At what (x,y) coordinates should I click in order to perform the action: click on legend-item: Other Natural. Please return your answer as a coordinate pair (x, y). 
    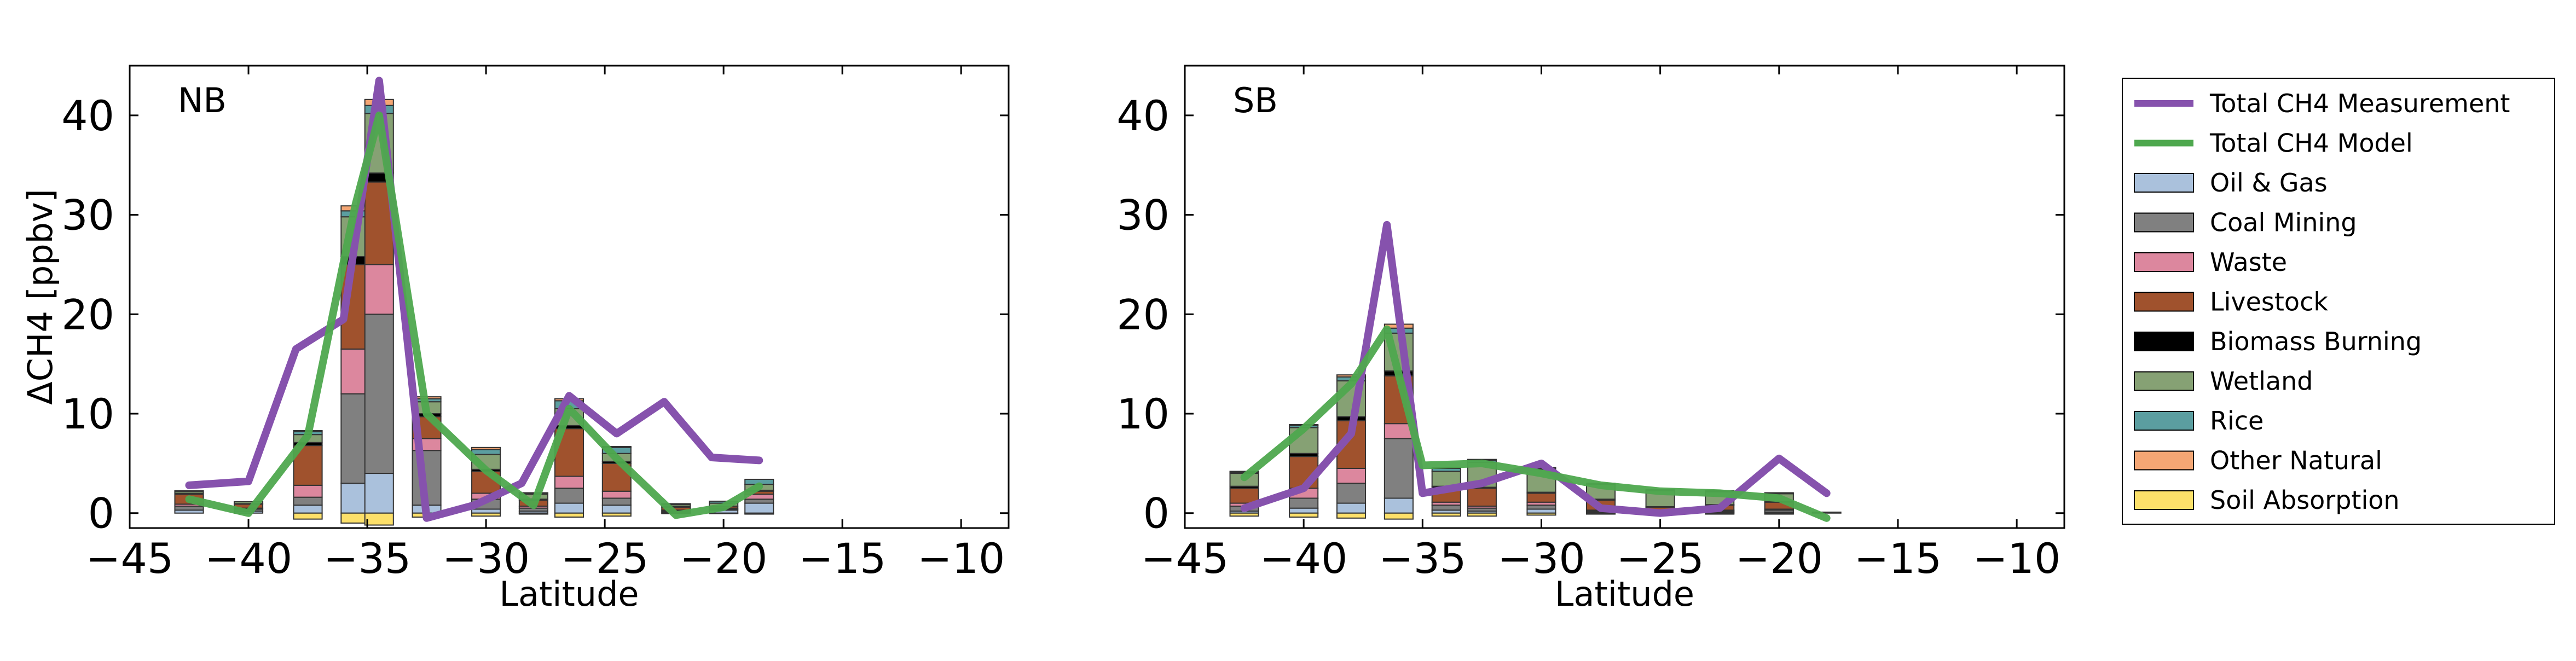
    Looking at the image, I should click on (2258, 461).